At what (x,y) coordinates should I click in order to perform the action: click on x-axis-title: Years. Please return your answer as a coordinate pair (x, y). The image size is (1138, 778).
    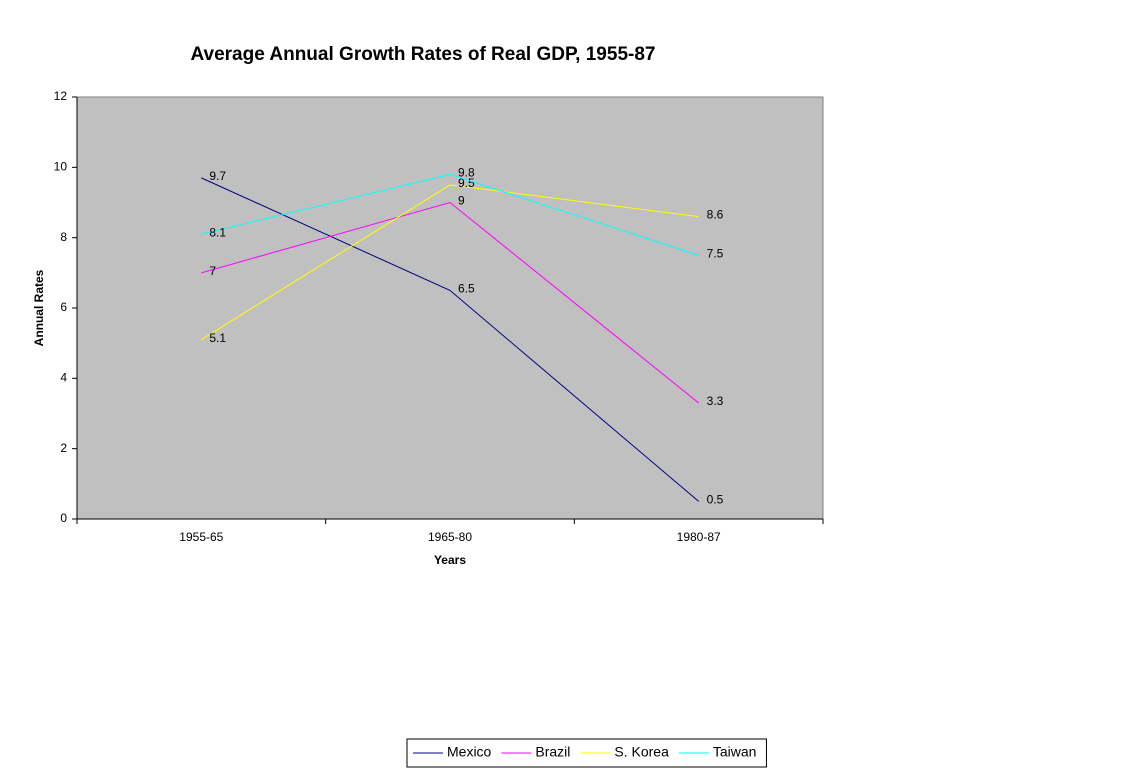
    Looking at the image, I should click on (450, 560).